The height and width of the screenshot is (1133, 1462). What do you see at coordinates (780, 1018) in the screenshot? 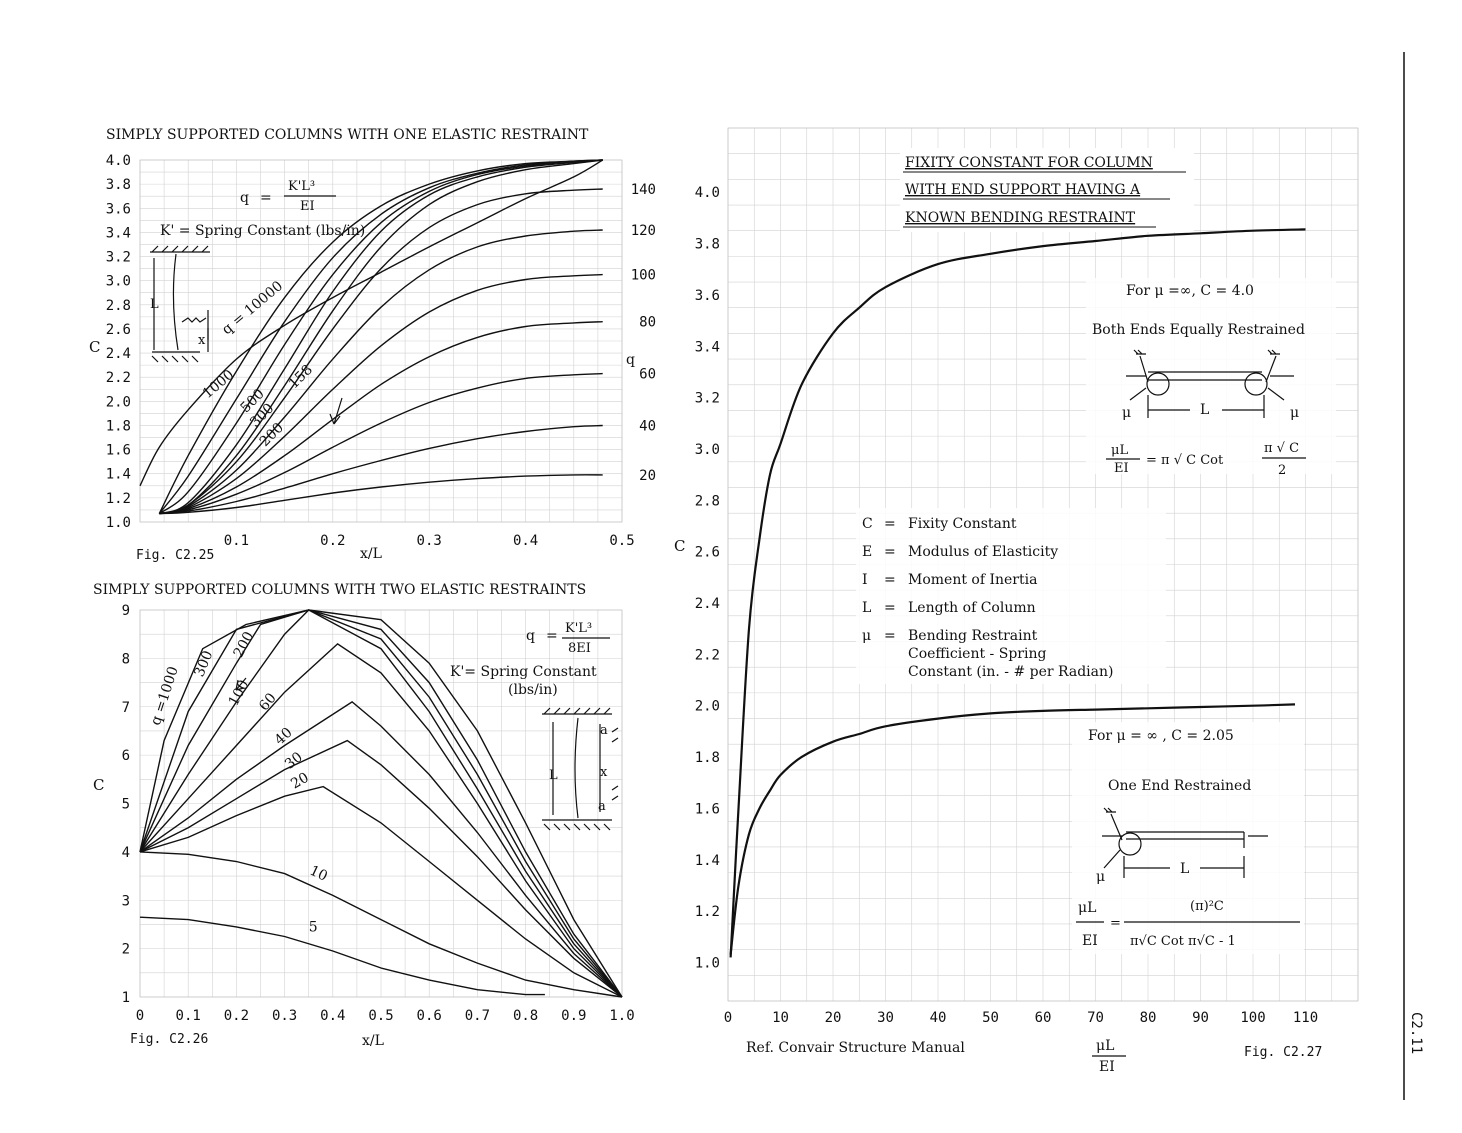
I see `c227-x-tick-label: 10` at bounding box center [780, 1018].